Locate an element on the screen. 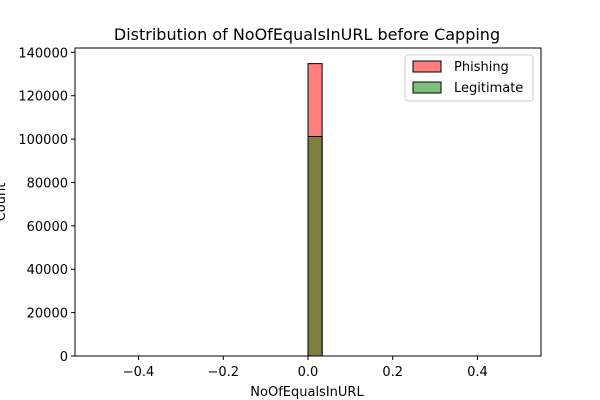 Image resolution: width=600 pixels, height=400 pixels. x-tick-label: 0.0 is located at coordinates (308, 372).